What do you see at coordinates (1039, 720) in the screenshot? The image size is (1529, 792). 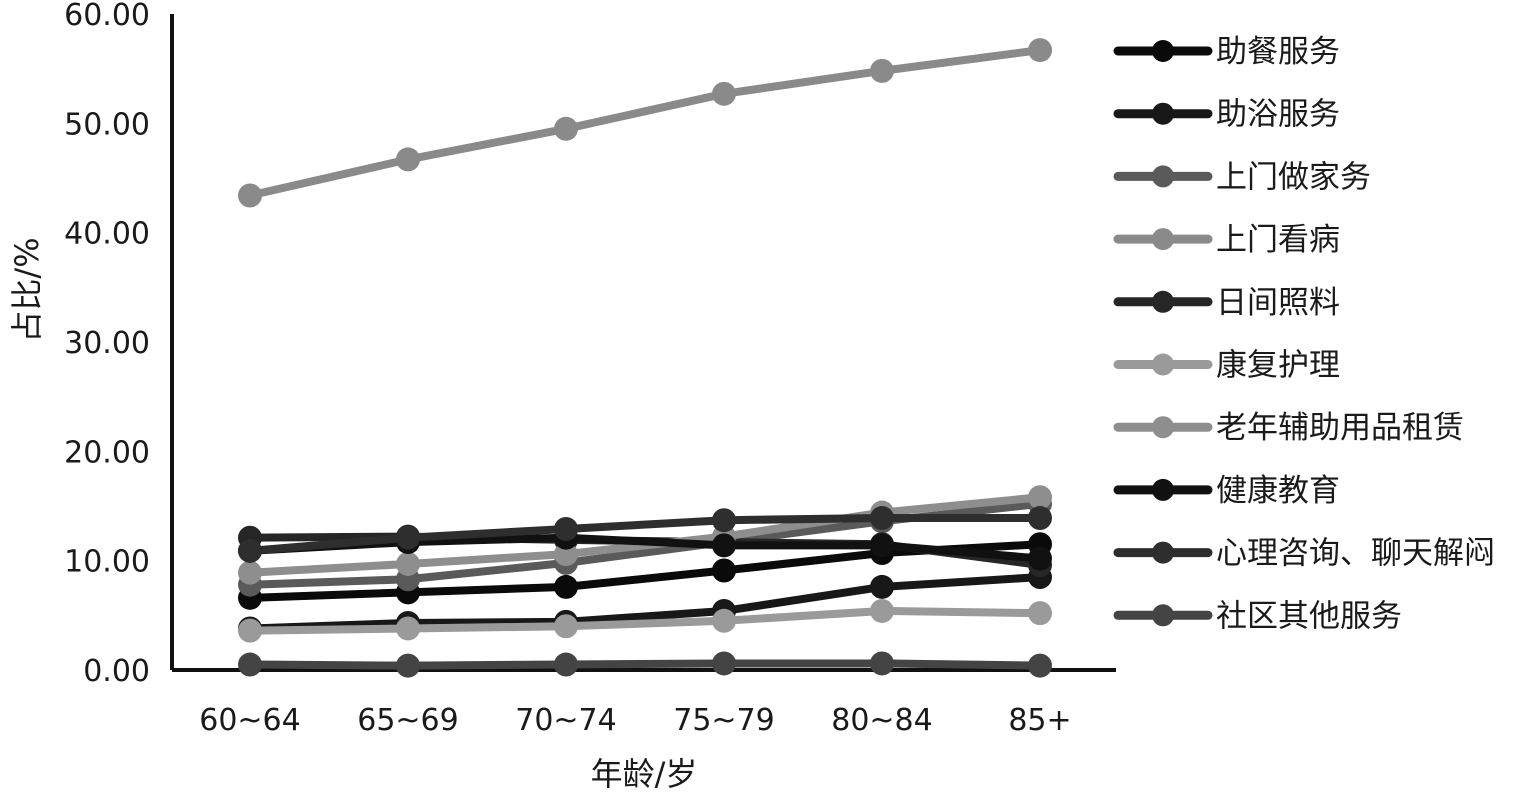 I see `x-tick-label: 85+` at bounding box center [1039, 720].